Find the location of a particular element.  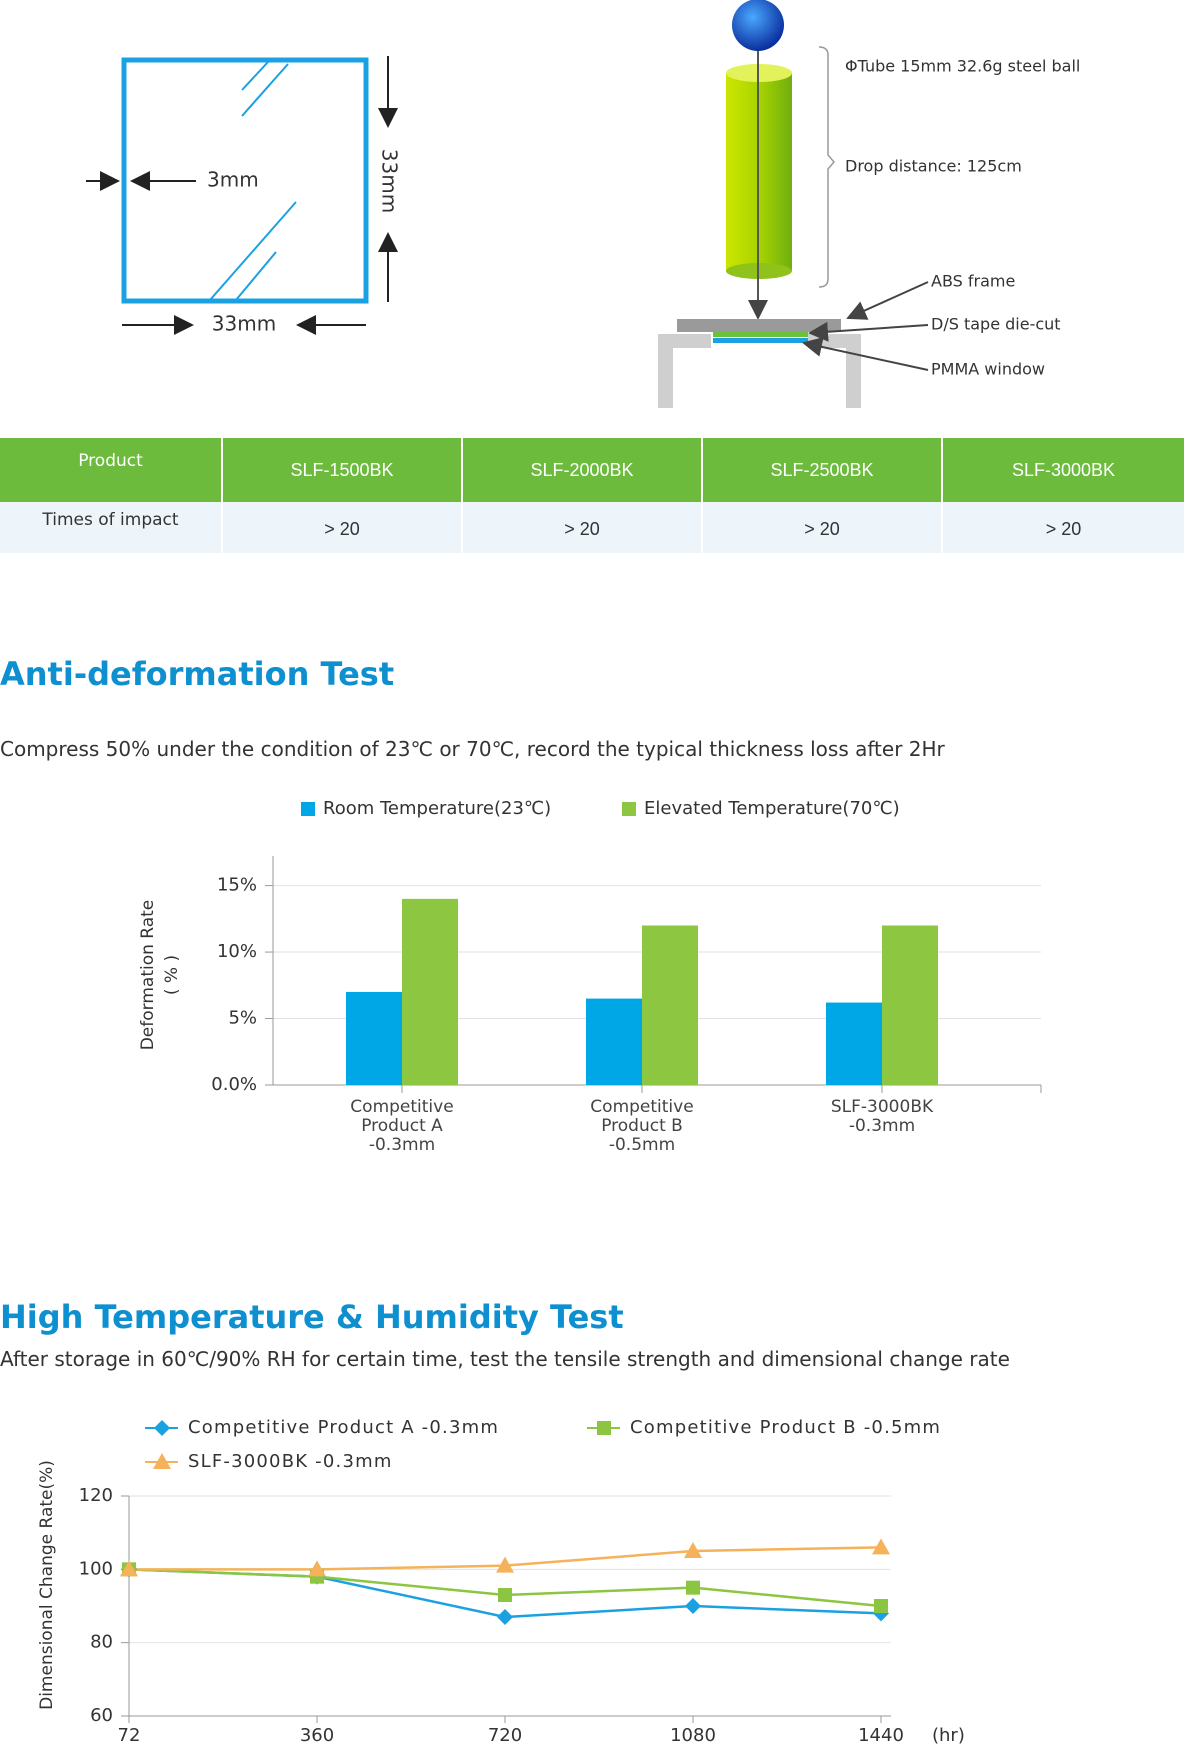

y-tick-label: 100 is located at coordinates (96, 1568).